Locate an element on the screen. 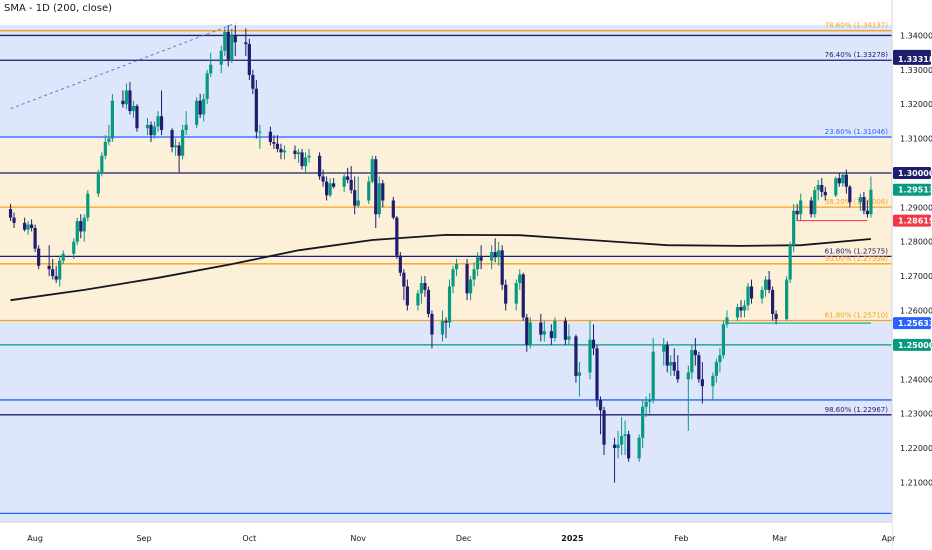  sma-layer is located at coordinates (440, 267).